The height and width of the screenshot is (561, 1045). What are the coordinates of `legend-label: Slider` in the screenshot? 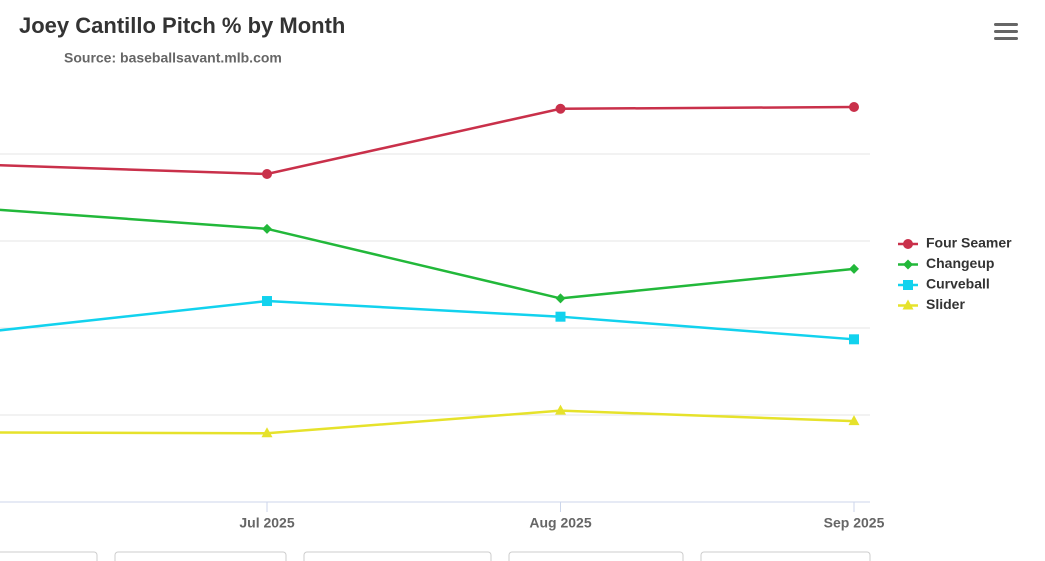 It's located at (945, 304).